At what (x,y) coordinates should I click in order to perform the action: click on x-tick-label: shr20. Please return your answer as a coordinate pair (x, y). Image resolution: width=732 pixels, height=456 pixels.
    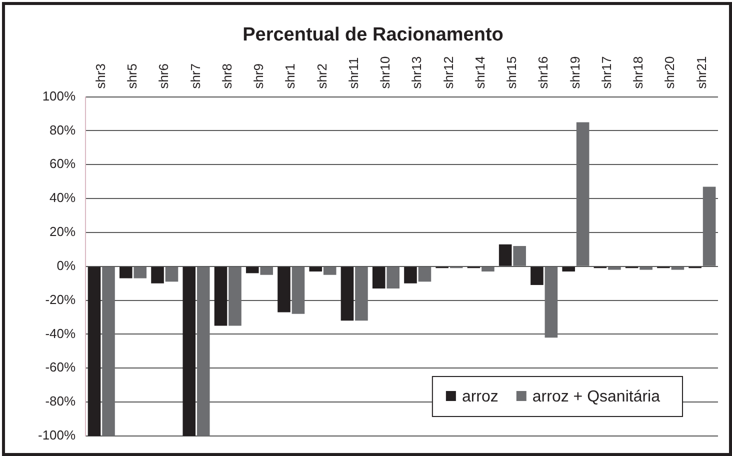
    Looking at the image, I should click on (670, 72).